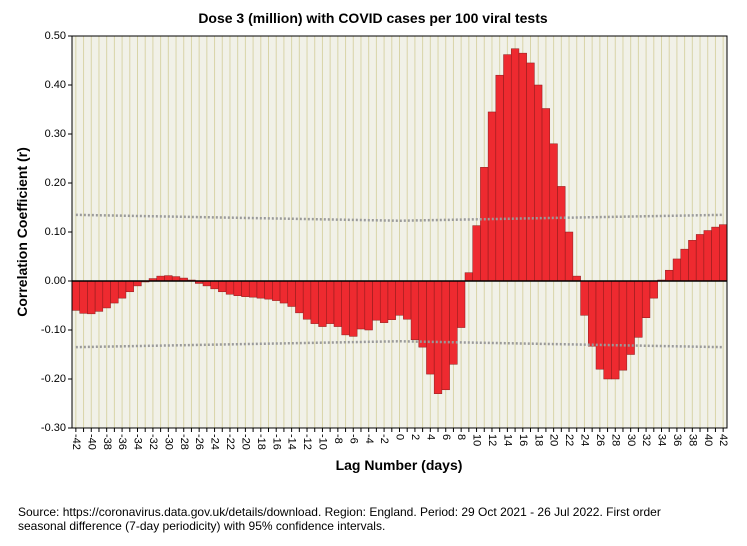 The image size is (747, 546). What do you see at coordinates (400, 437) in the screenshot?
I see `x-tick-label: 0` at bounding box center [400, 437].